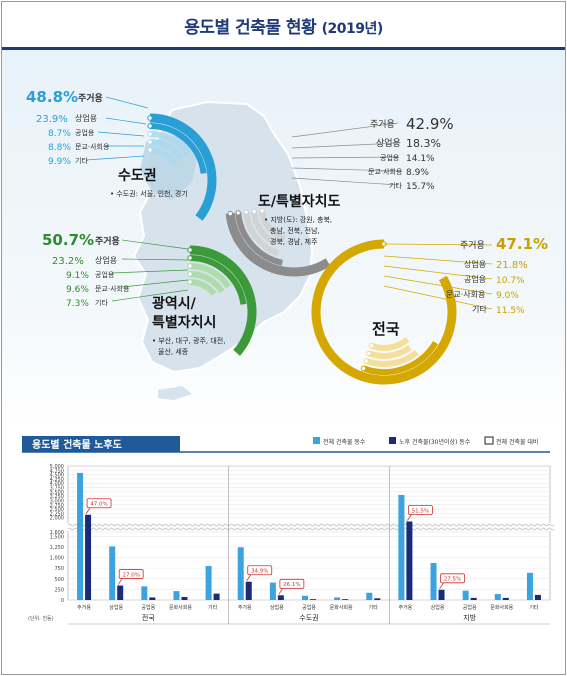  I want to click on metro-education-label: 문교·사회용, so click(112, 288).